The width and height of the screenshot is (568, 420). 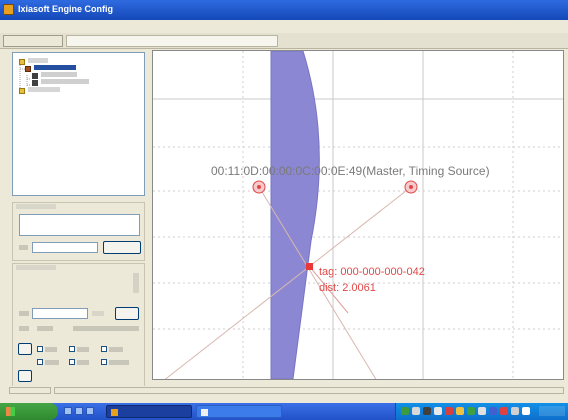 What do you see at coordinates (127, 313) in the screenshot?
I see `settings-apply-button` at bounding box center [127, 313].